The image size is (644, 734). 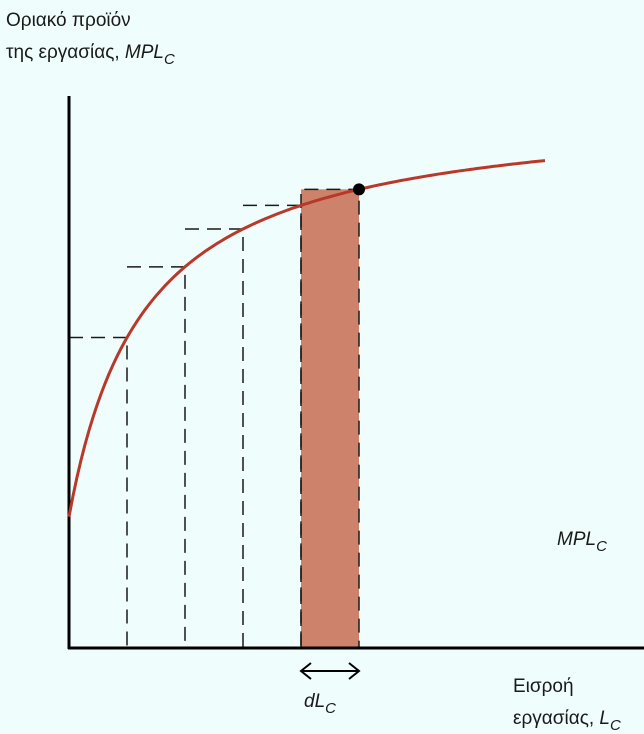 I want to click on marked-point, so click(x=359, y=189).